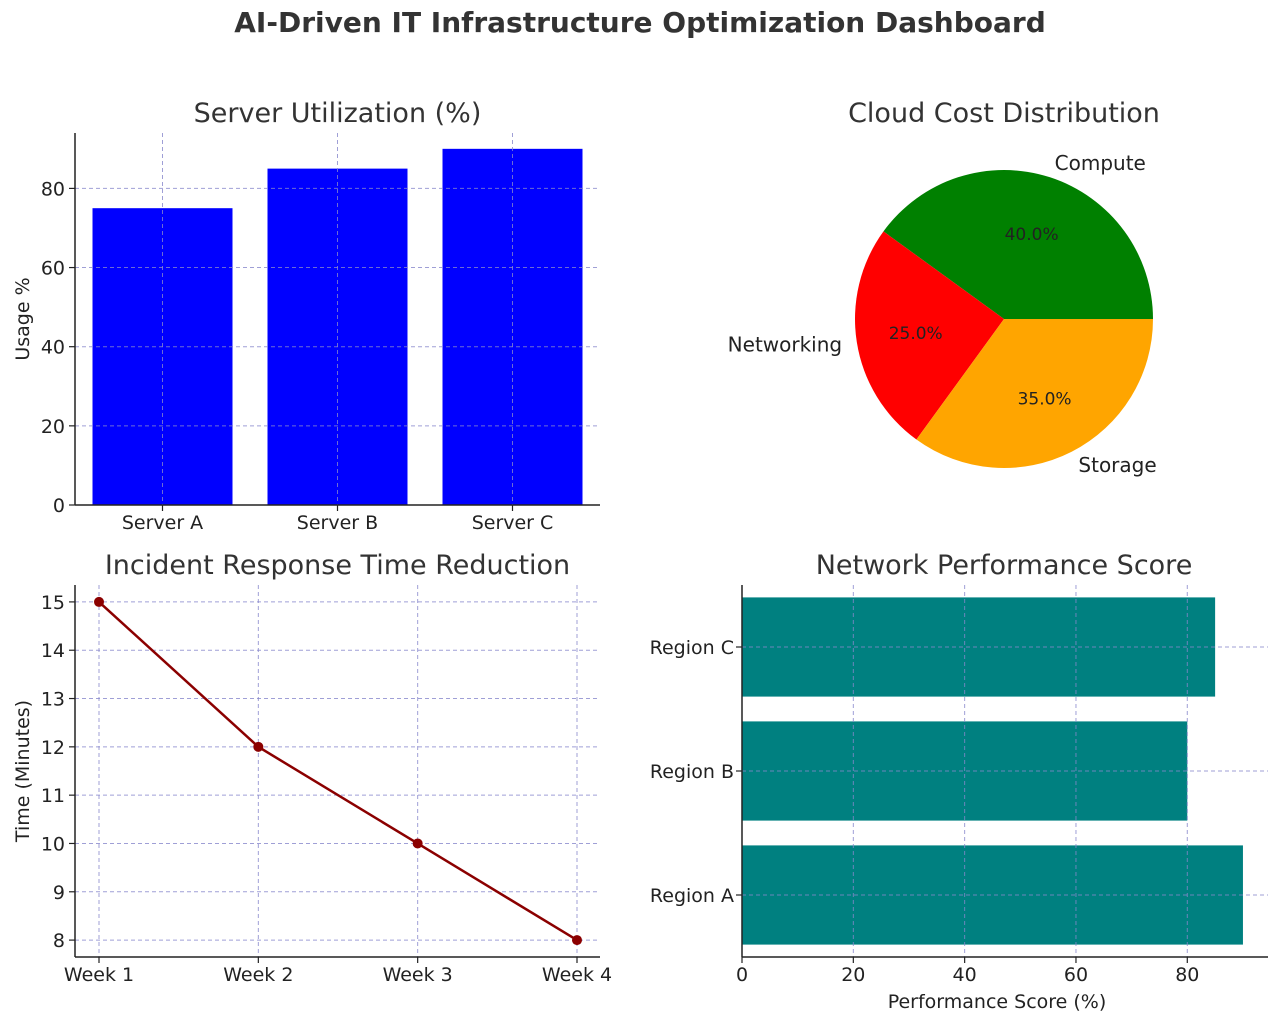 Image resolution: width=1280 pixels, height=1026 pixels. Describe the element at coordinates (1045, 400) in the screenshot. I see `pie-pct-label: 35.0%` at that location.